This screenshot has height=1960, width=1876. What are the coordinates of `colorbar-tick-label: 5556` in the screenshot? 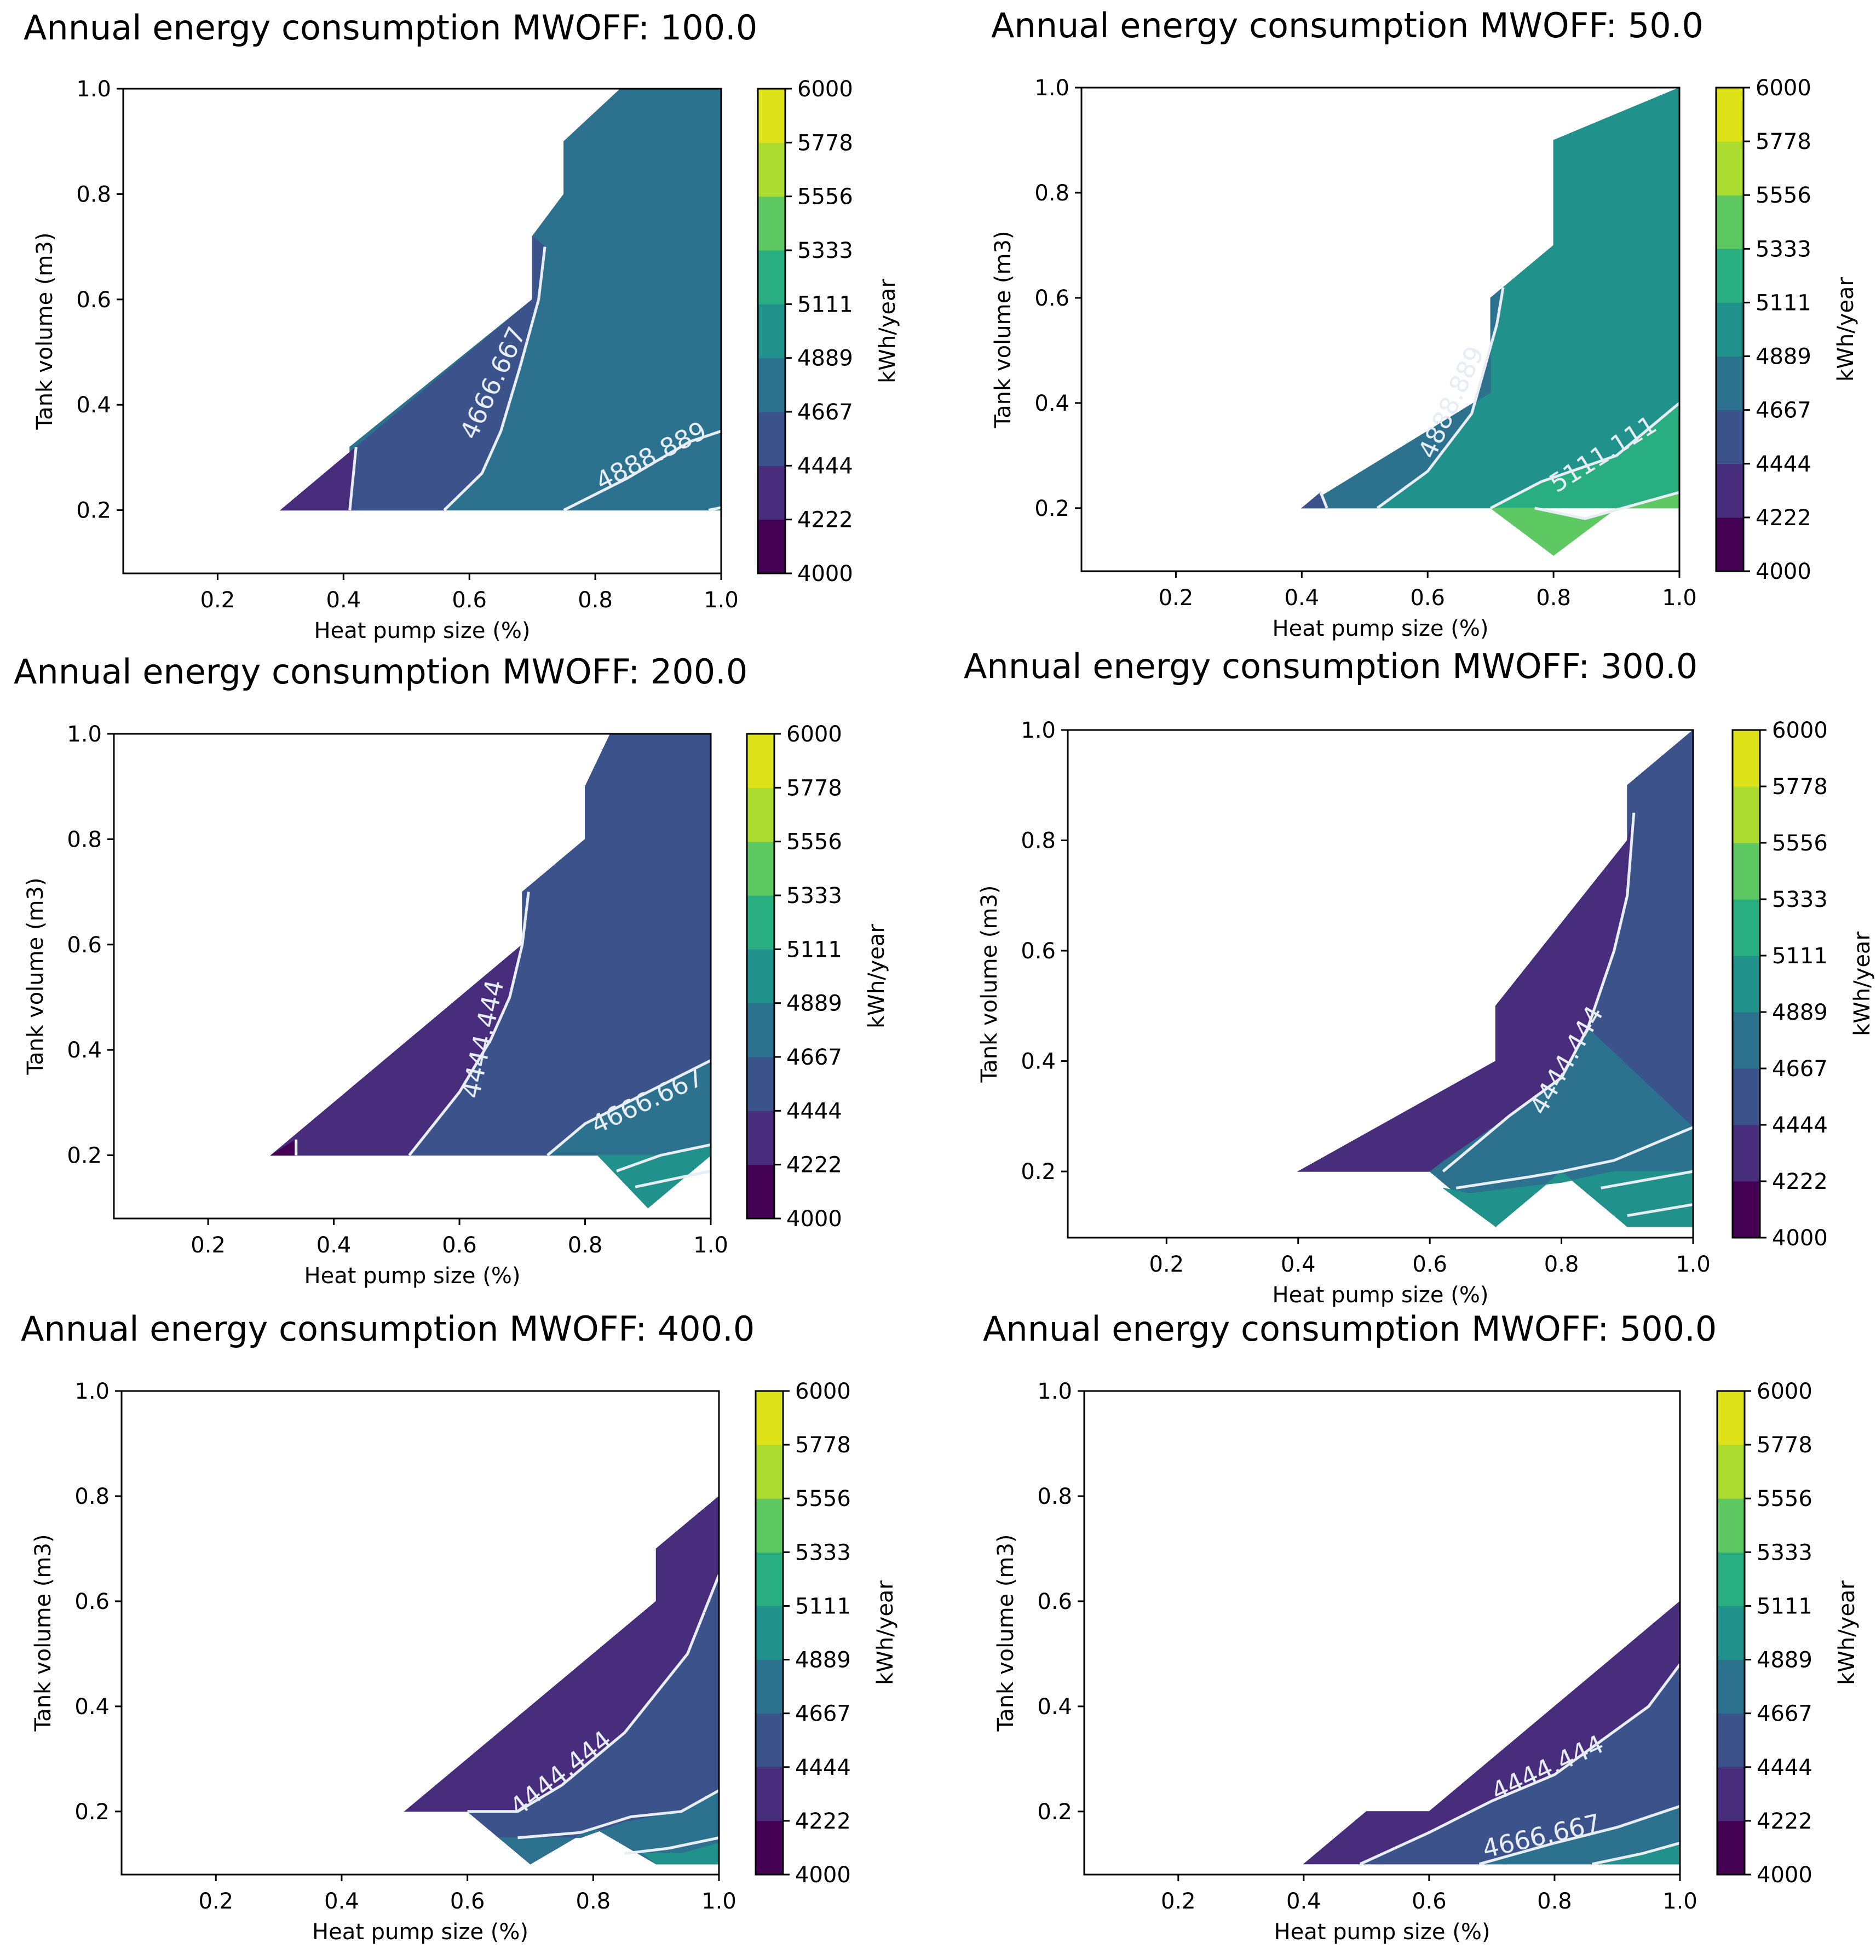 It's located at (1800, 843).